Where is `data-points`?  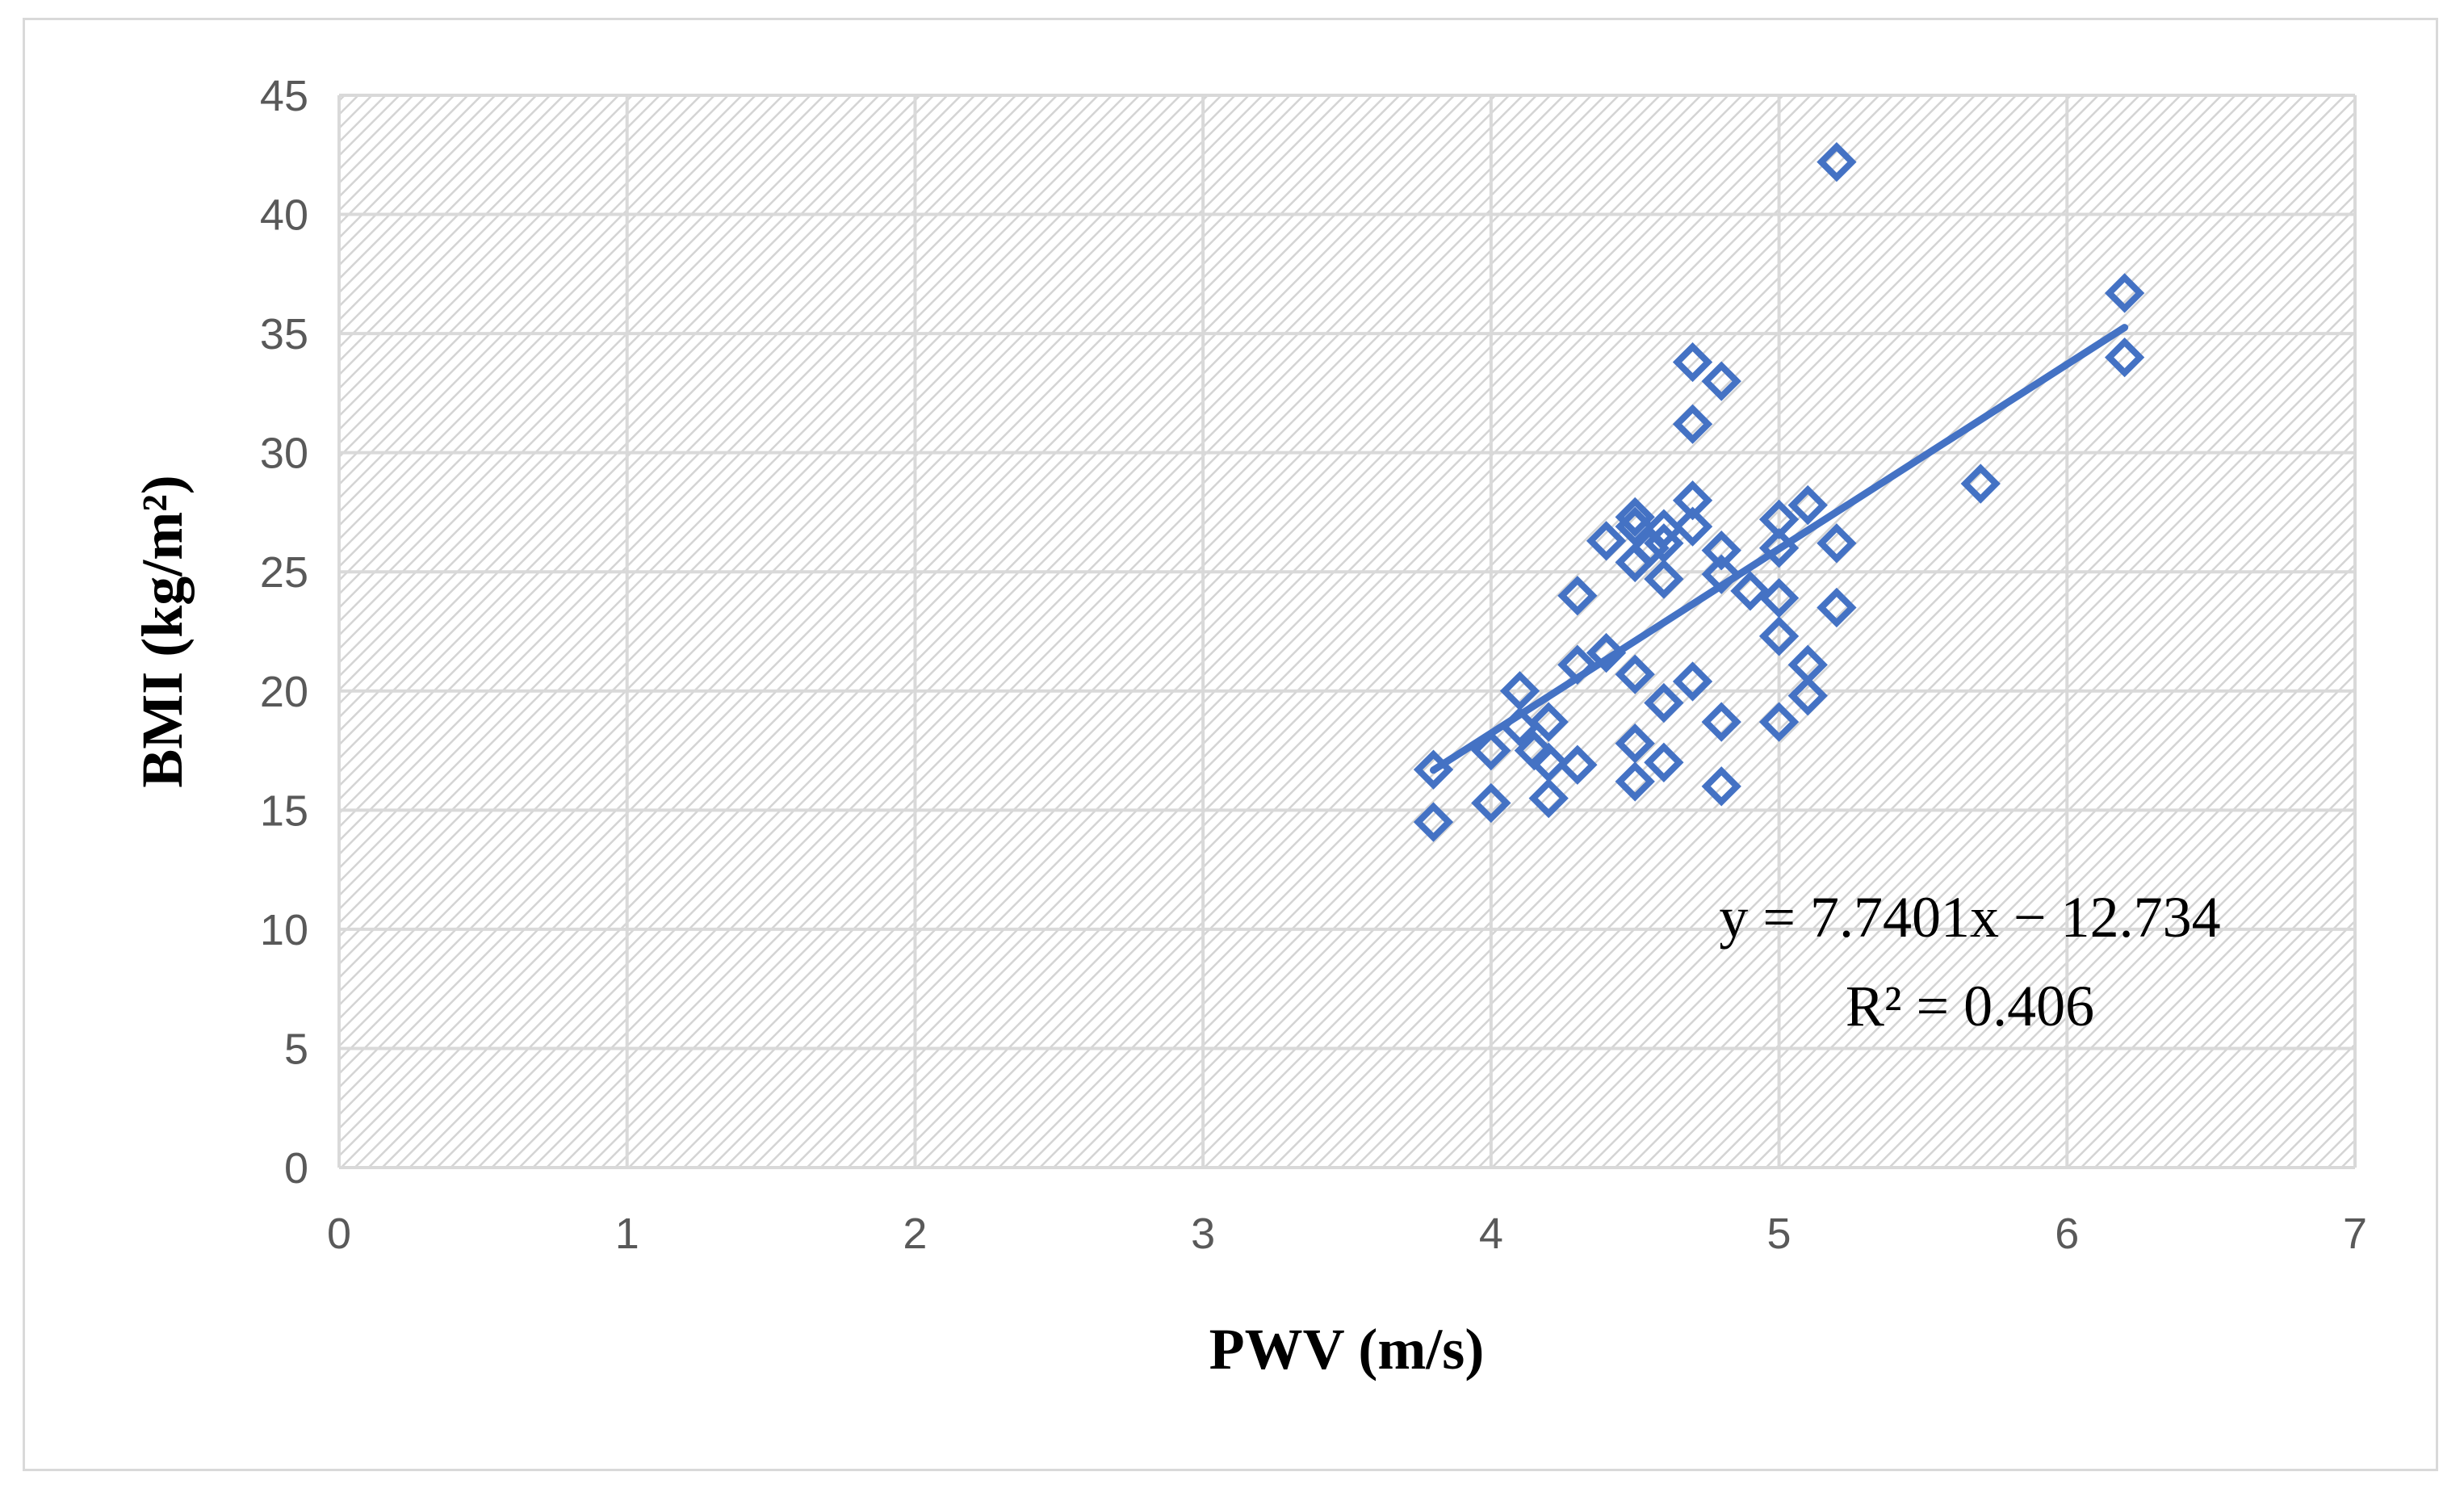 data-points is located at coordinates (1779, 491).